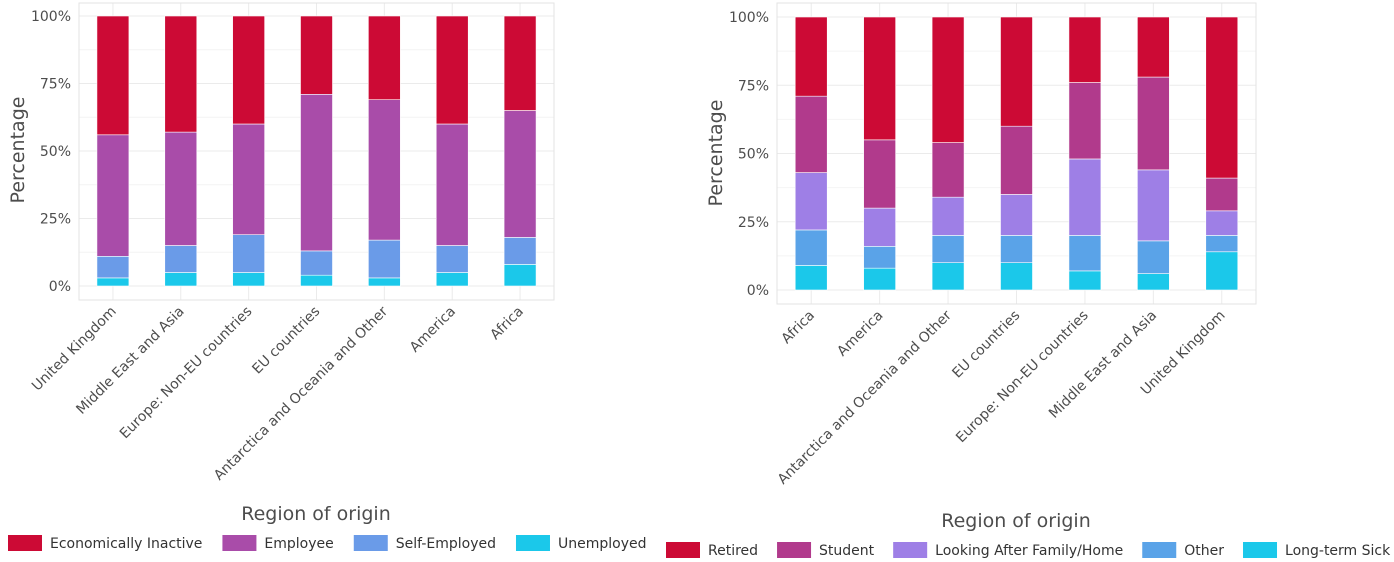 The height and width of the screenshot is (562, 1394). Describe the element at coordinates (113, 195) in the screenshot. I see `bar-employee-united-kingdom` at that location.